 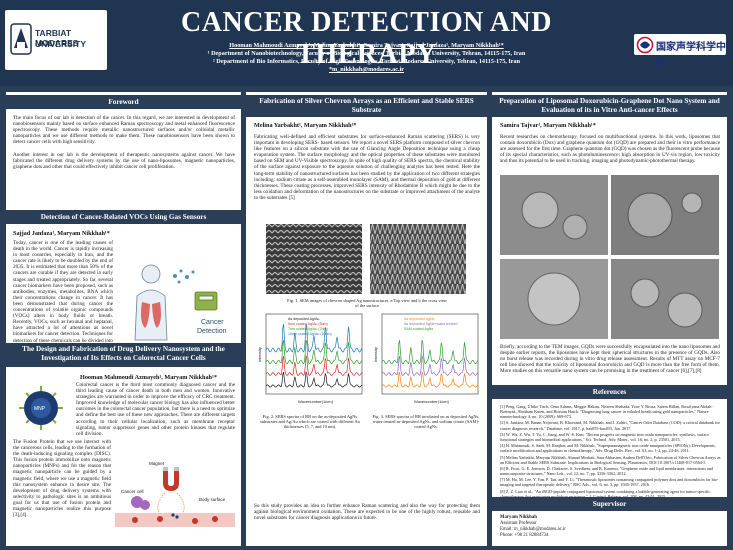 I want to click on figure-label-detection: Detection, so click(x=212, y=331).